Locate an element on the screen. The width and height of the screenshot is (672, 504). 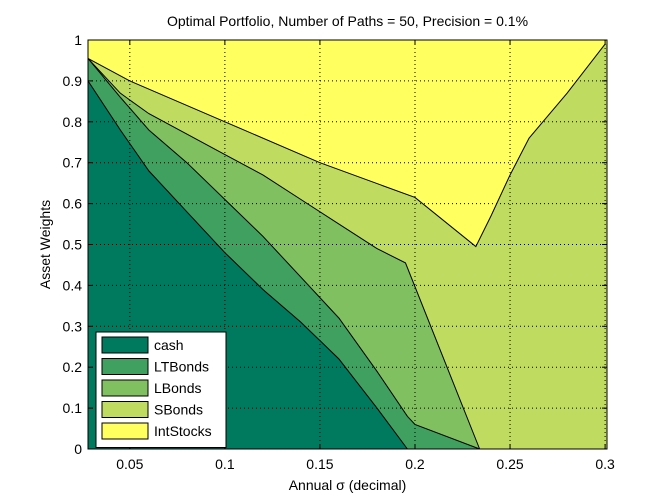
legend-label-cash: cash is located at coordinates (169, 345).